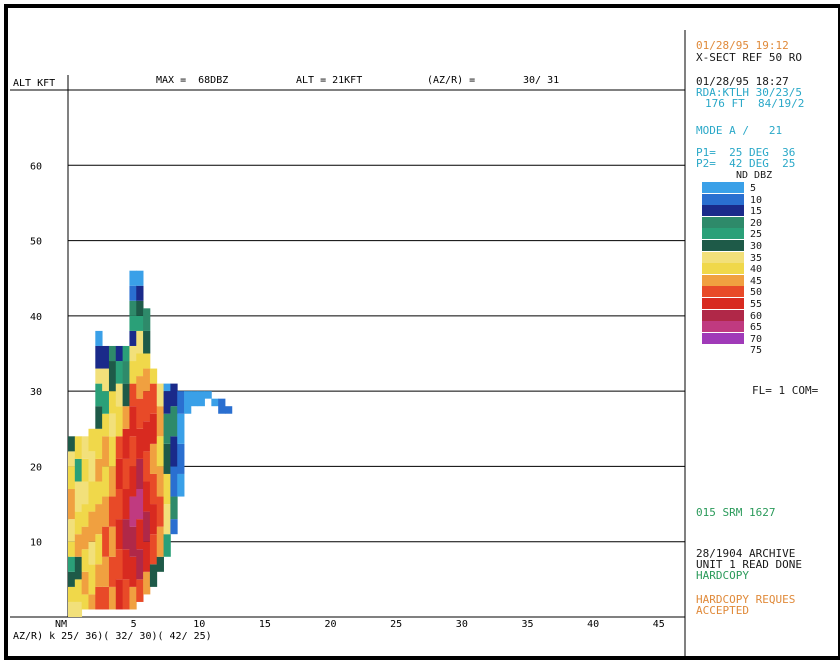 The width and height of the screenshot is (840, 665). What do you see at coordinates (739, 130) in the screenshot?
I see `mode-readout: MODE A / 21` at bounding box center [739, 130].